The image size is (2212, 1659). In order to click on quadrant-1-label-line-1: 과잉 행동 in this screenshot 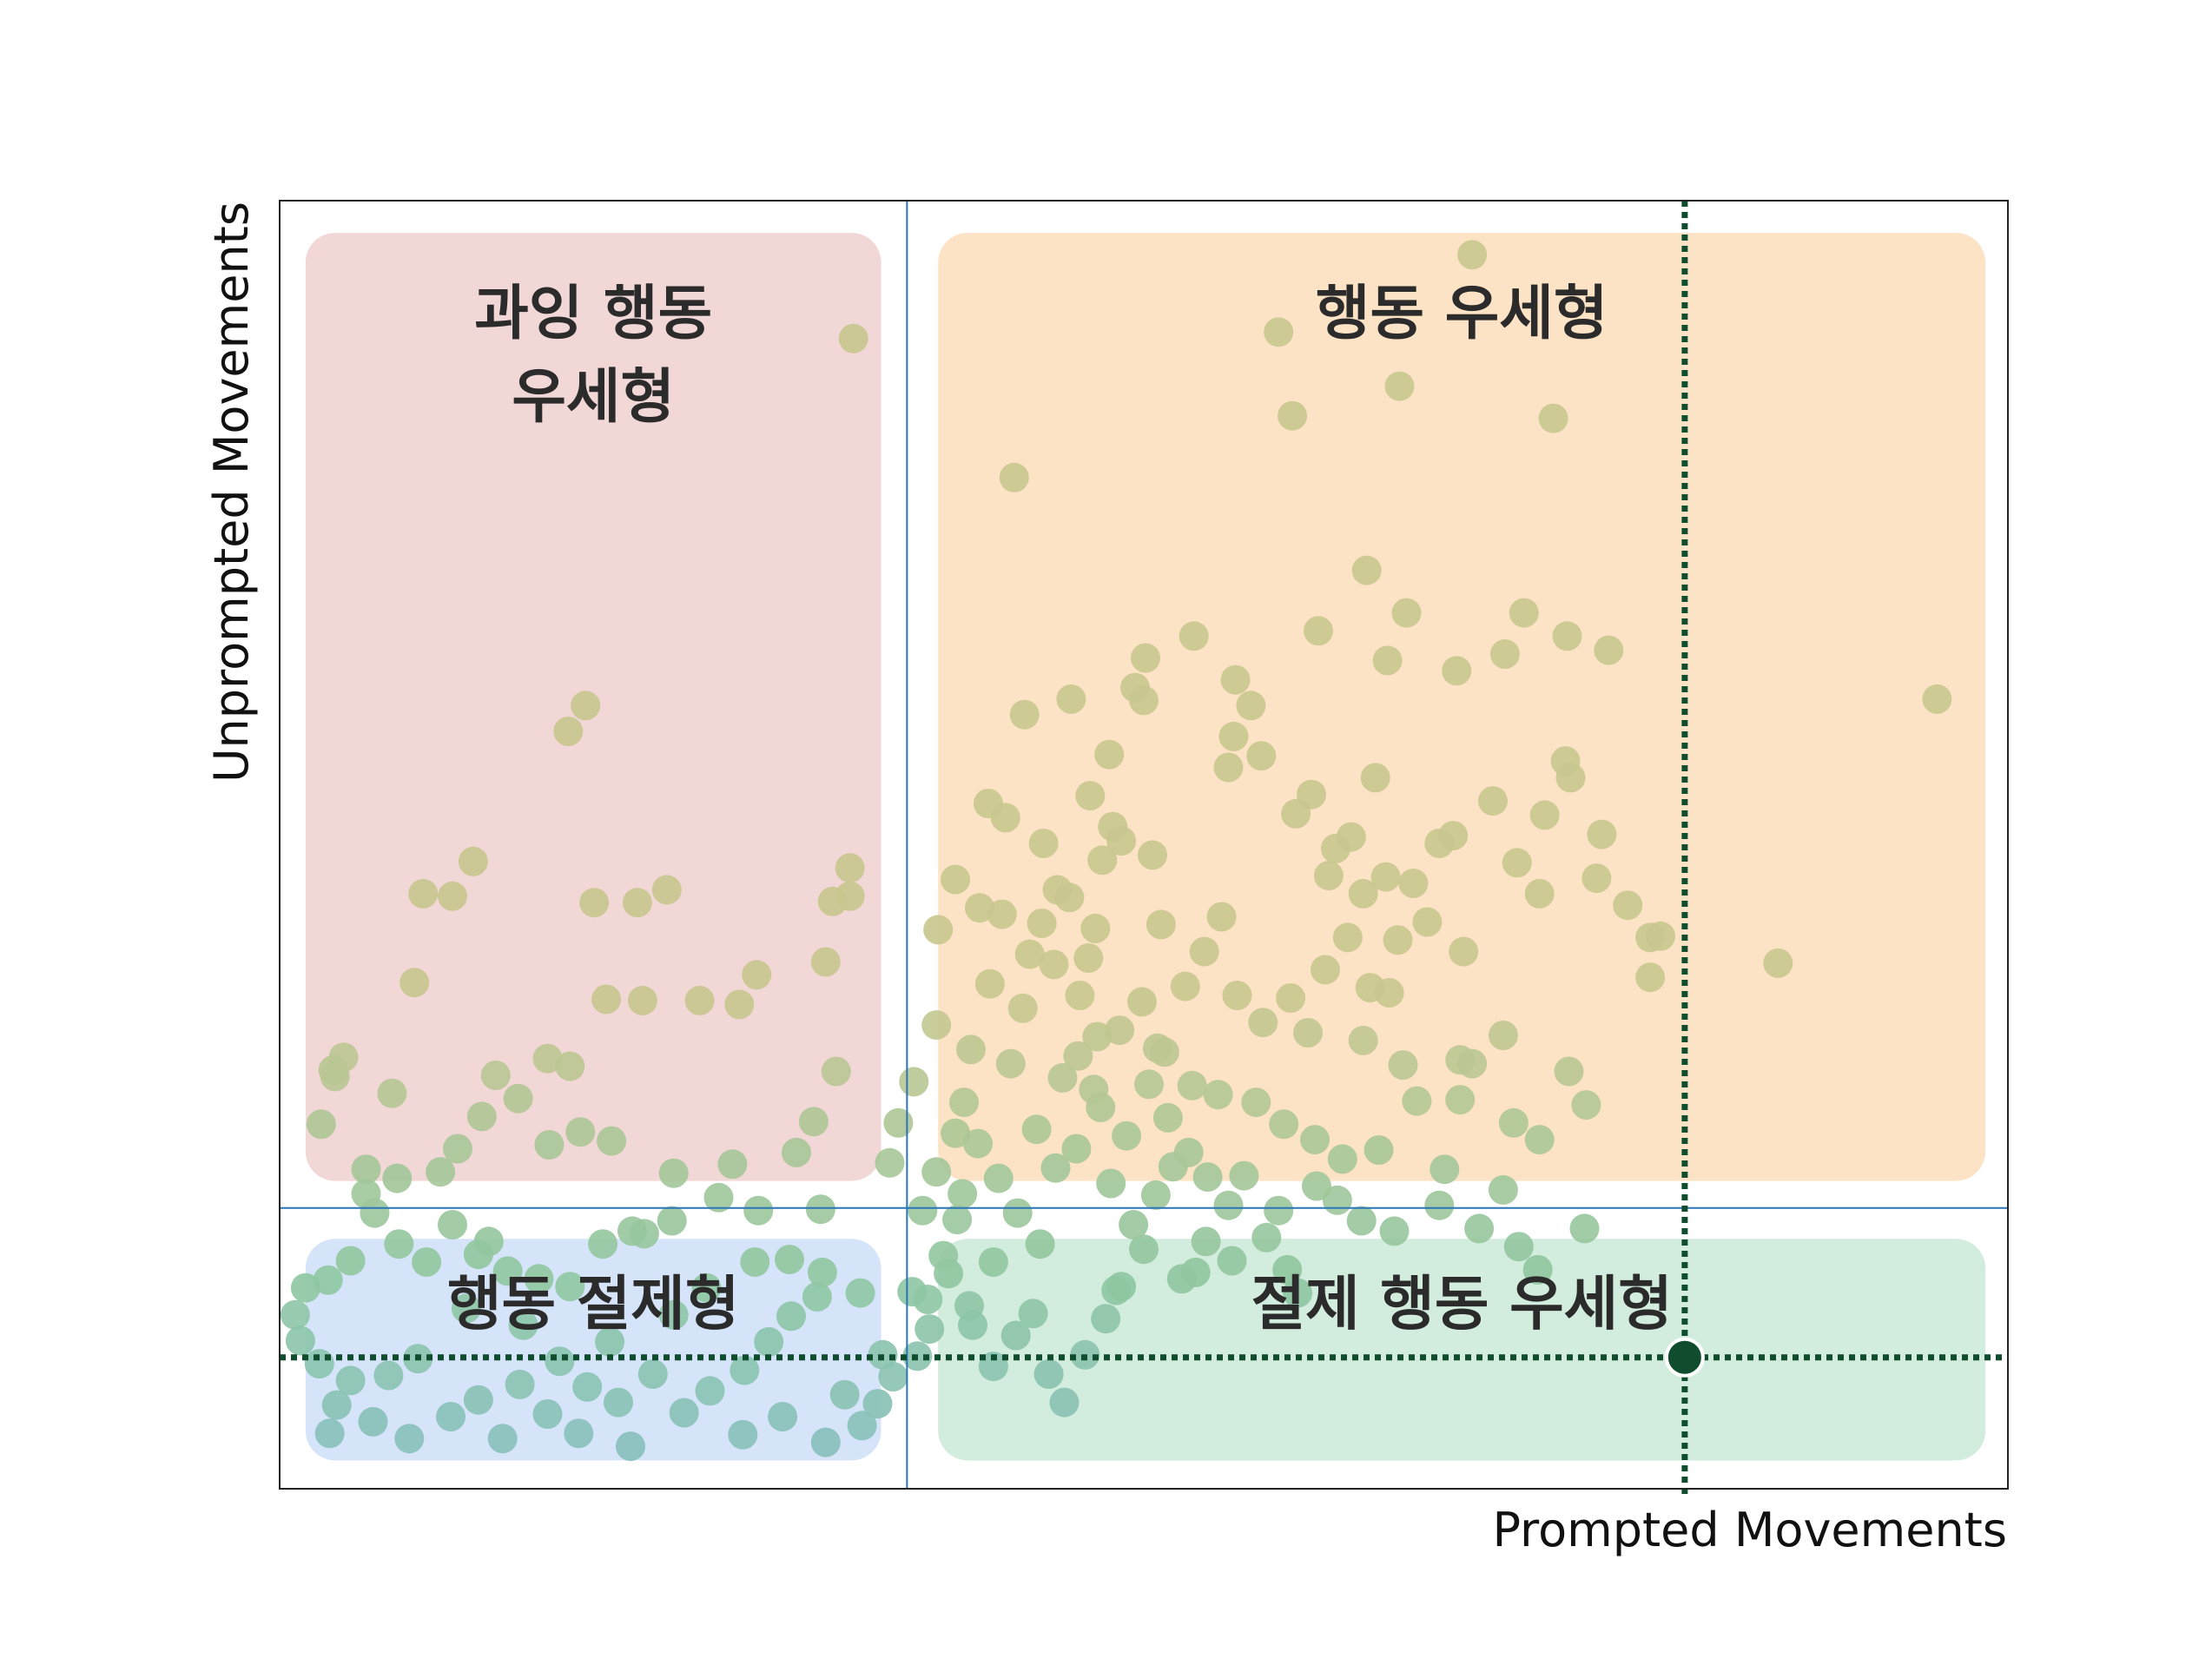, I will do `click(593, 314)`.